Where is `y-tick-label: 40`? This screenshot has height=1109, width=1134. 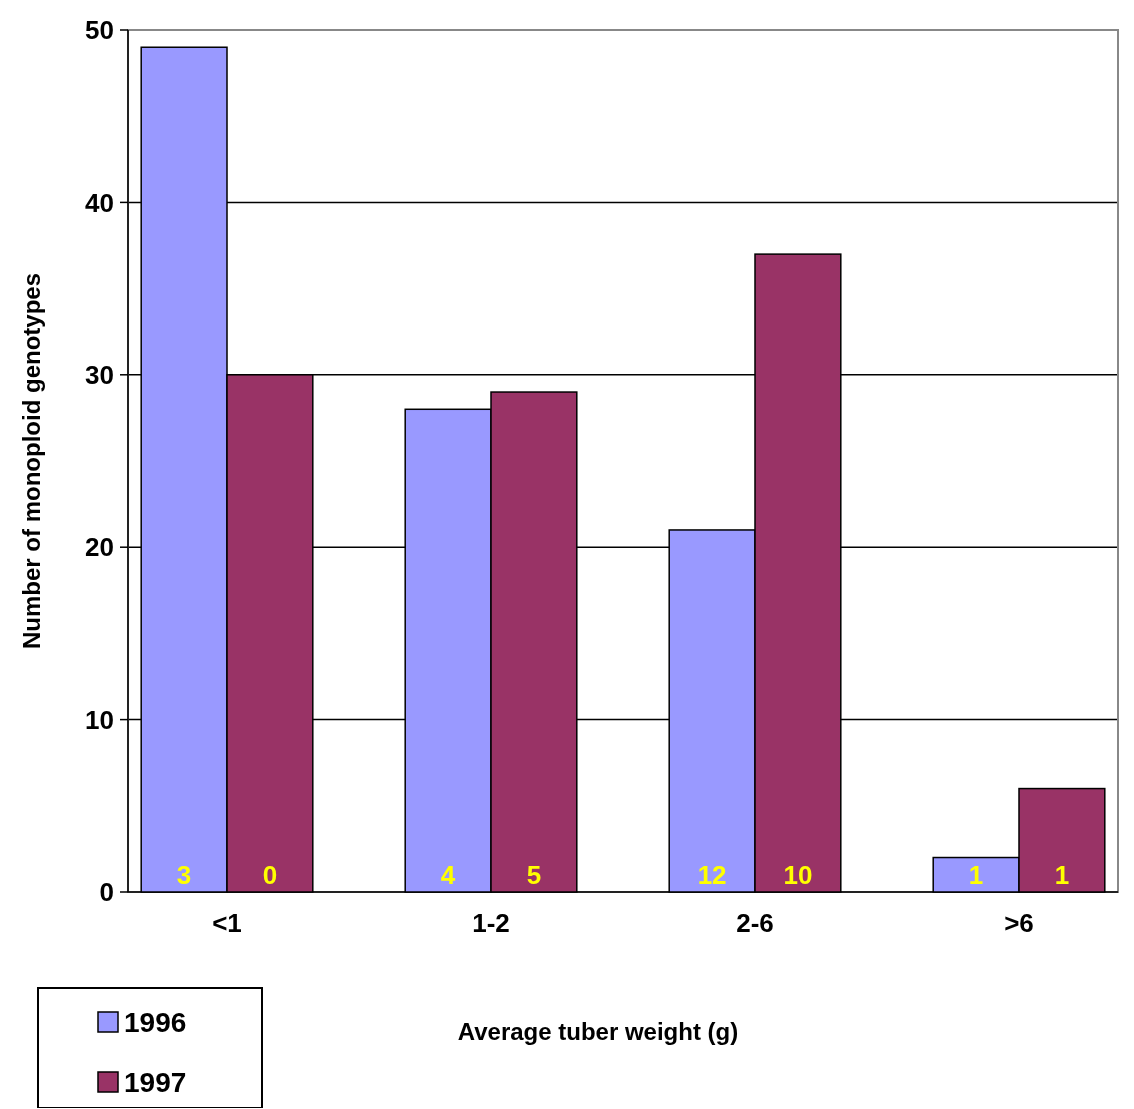
y-tick-label: 40 is located at coordinates (99, 202).